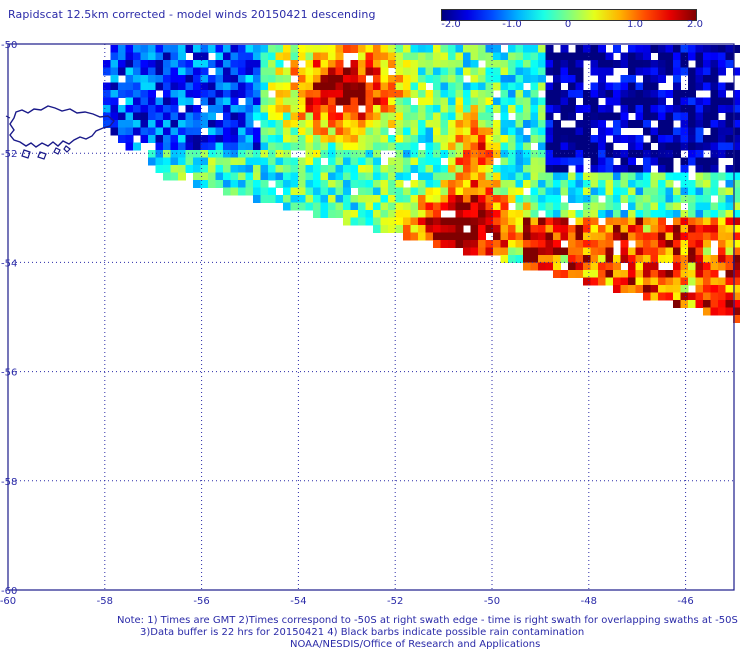 This screenshot has width=740, height=650. Describe the element at coordinates (60, 132) in the screenshot. I see `falkland-islands-coastline` at that location.